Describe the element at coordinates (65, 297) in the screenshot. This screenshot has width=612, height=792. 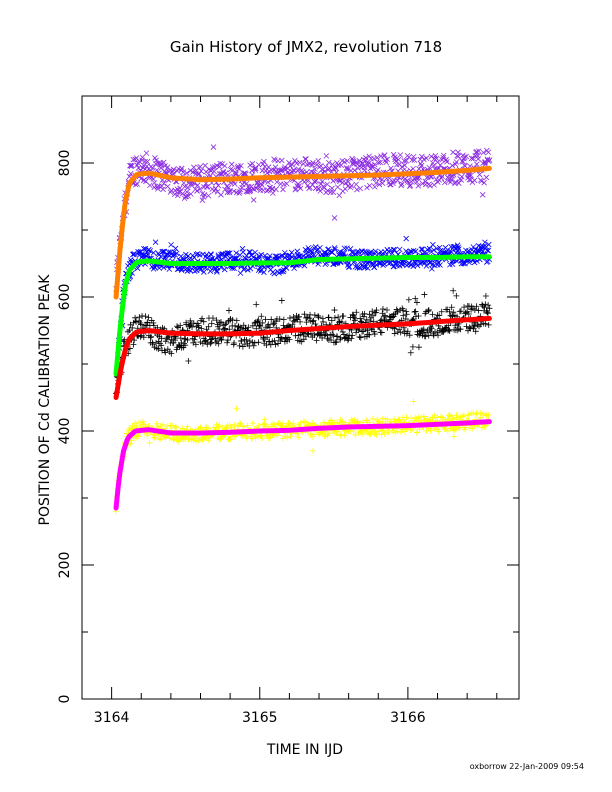
I see `y-tick-label: 600` at that location.